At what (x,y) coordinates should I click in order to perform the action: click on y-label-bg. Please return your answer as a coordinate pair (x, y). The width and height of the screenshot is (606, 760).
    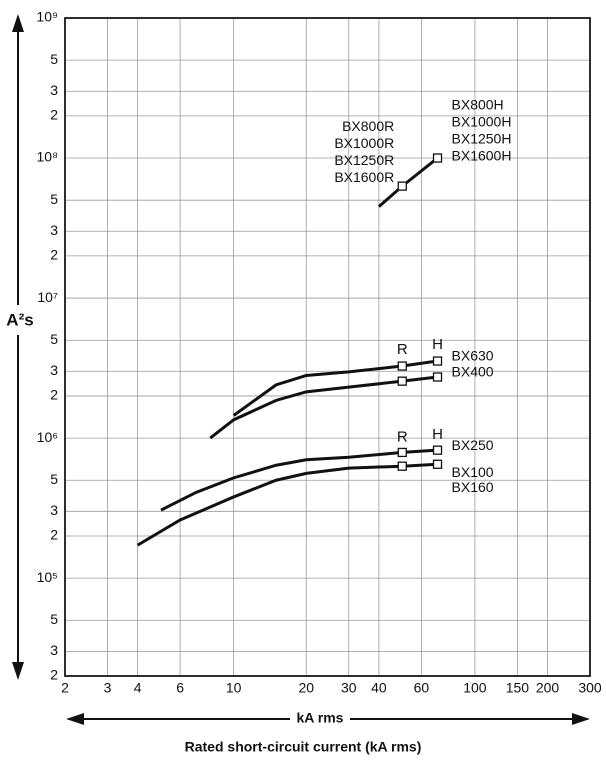
    Looking at the image, I should click on (20, 320).